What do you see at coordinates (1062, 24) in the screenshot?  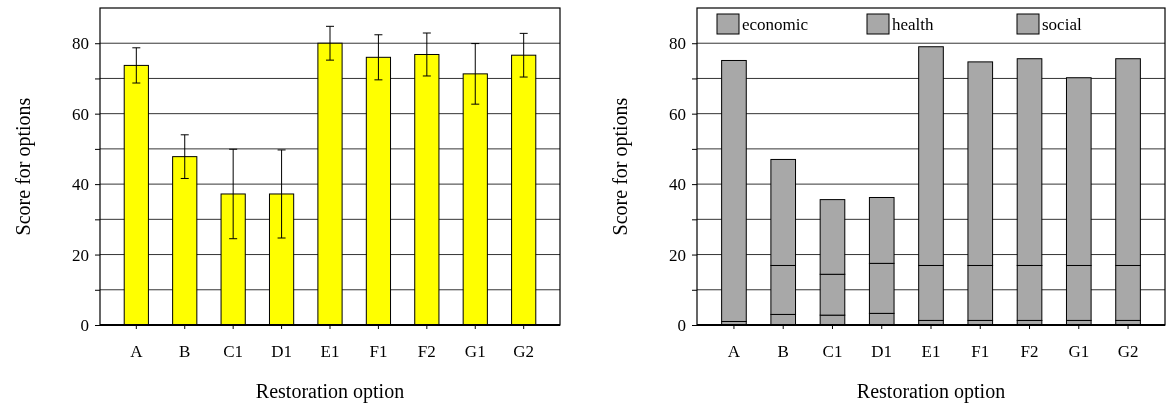 I see `legend-label: social` at bounding box center [1062, 24].